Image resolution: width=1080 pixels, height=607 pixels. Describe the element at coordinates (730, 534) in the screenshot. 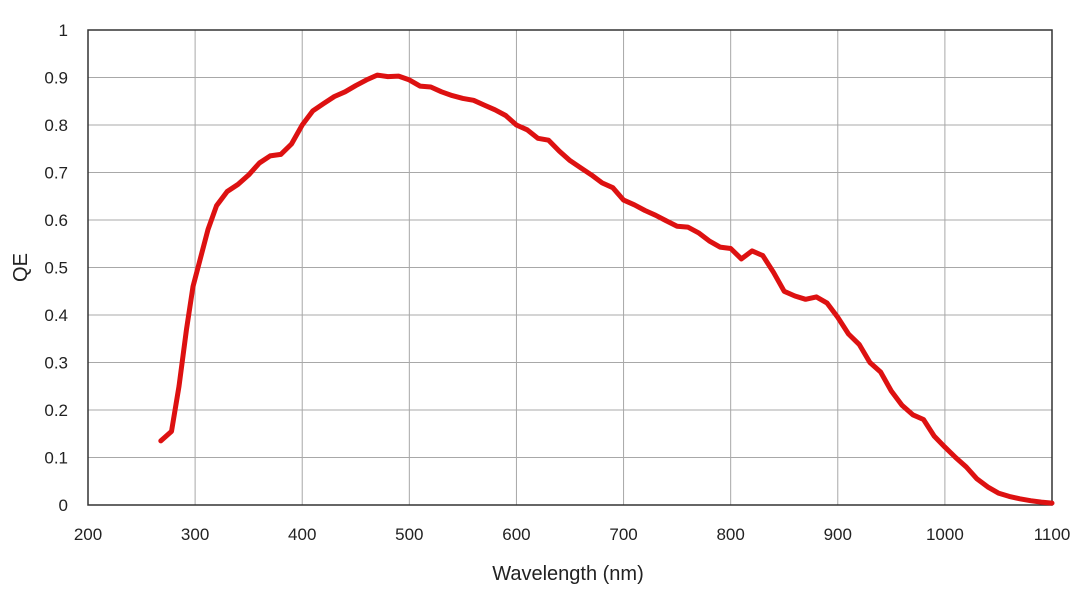

I see `x-tick-label: 800` at that location.